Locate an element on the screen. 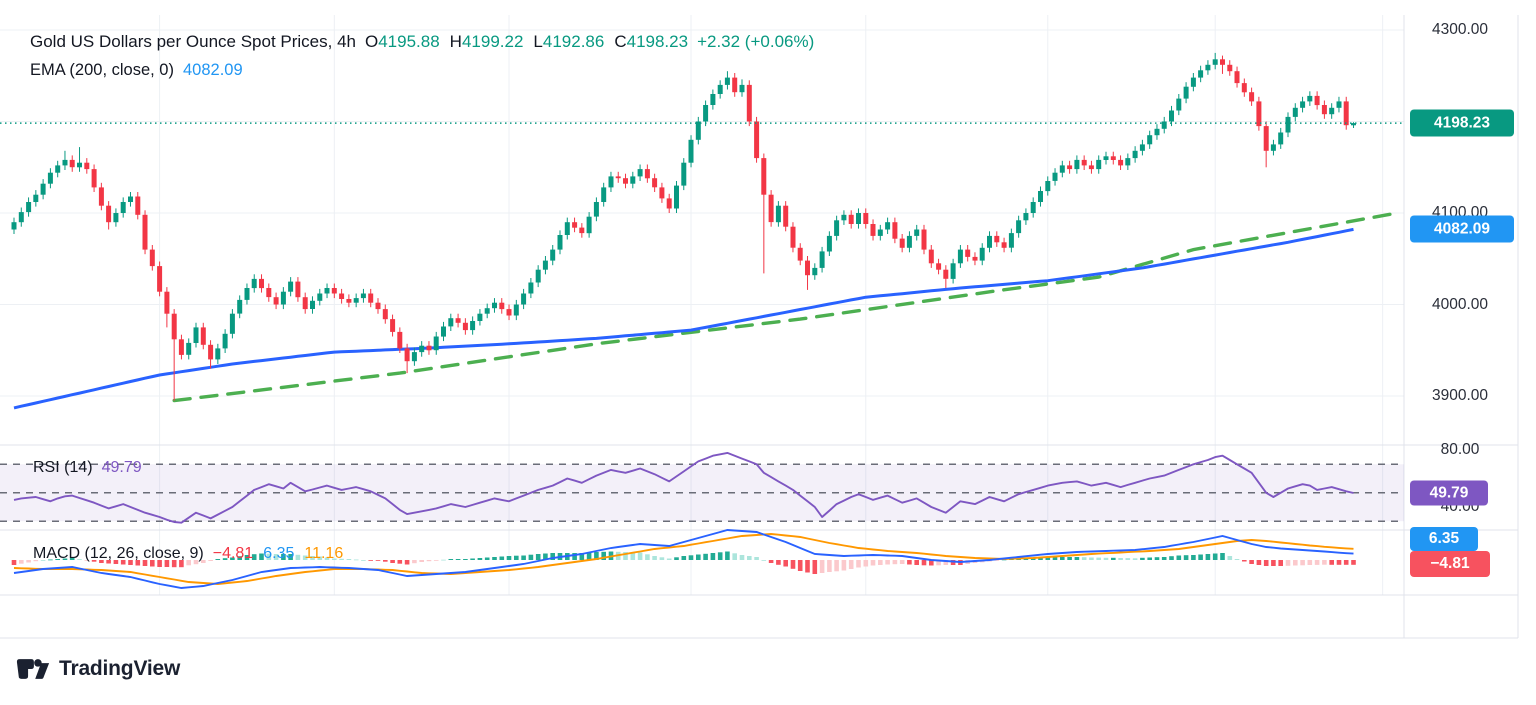 This screenshot has height=705, width=1536. ema-indicator-legend: EMA (200, close, 0) 4082.09 is located at coordinates (136, 70).